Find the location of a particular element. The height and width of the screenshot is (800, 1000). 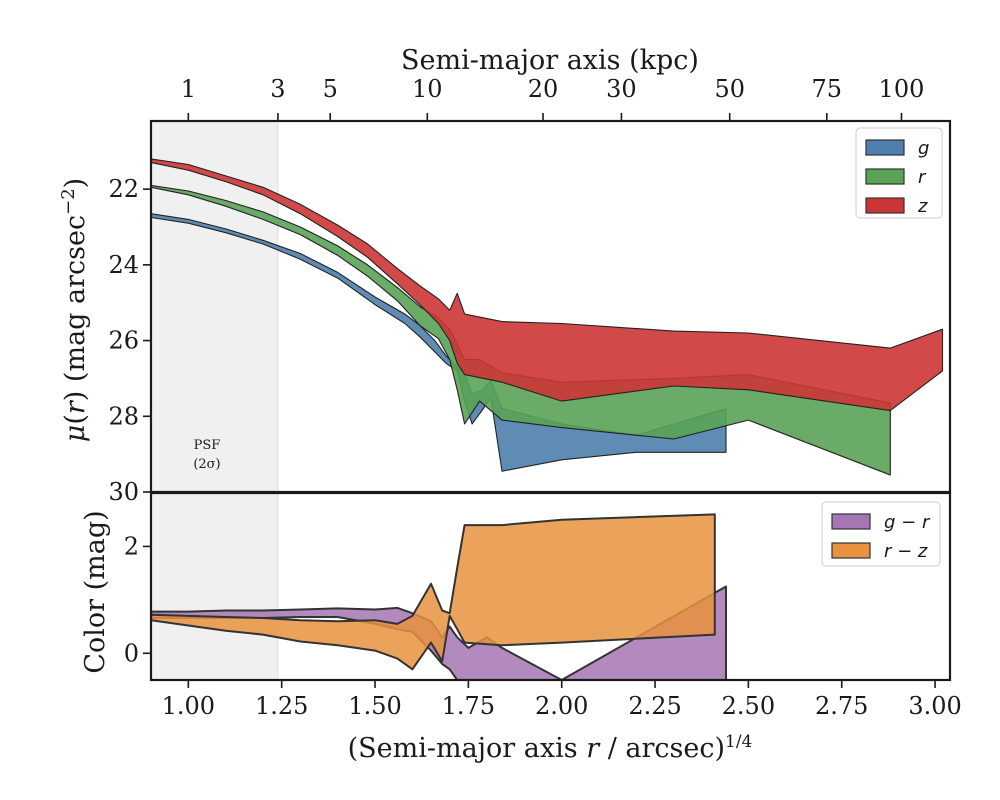

legend-label: g is located at coordinates (923, 148).